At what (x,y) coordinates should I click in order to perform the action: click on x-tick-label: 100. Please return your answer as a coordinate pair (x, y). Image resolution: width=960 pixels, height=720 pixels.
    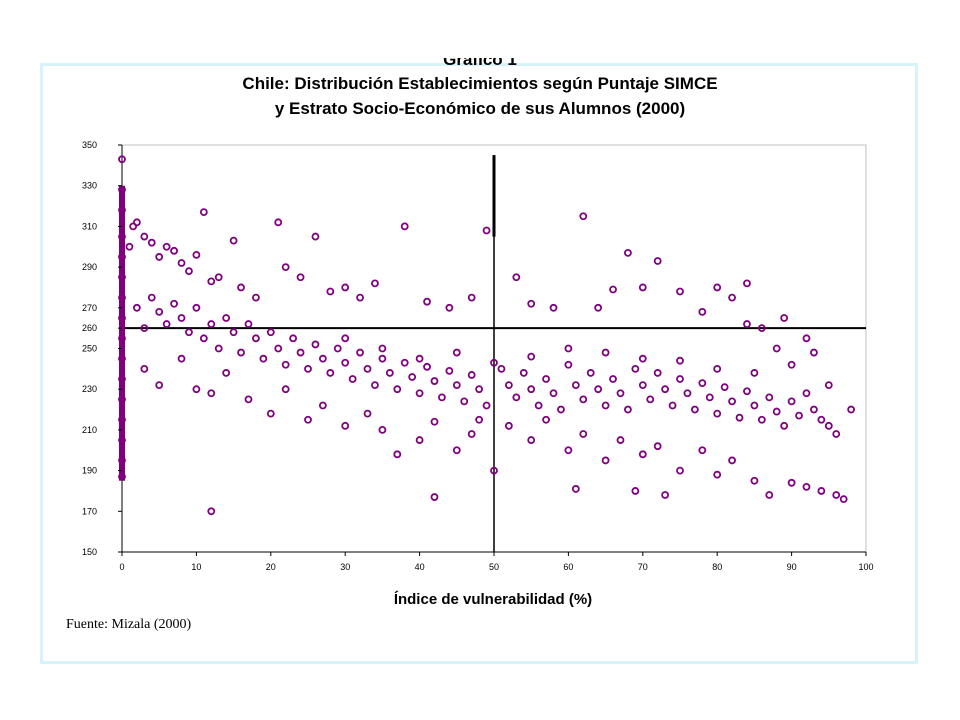
    Looking at the image, I should click on (865, 567).